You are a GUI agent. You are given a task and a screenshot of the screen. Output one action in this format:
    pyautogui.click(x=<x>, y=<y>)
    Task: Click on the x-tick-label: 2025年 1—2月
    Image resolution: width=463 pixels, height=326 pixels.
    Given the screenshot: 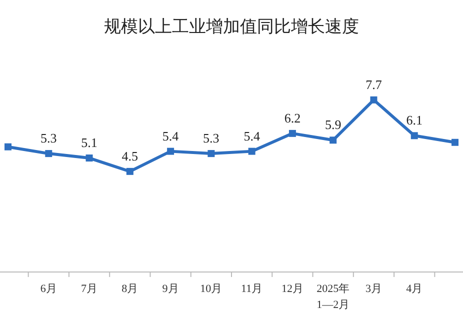 What is the action you would take?
    pyautogui.click(x=333, y=297)
    